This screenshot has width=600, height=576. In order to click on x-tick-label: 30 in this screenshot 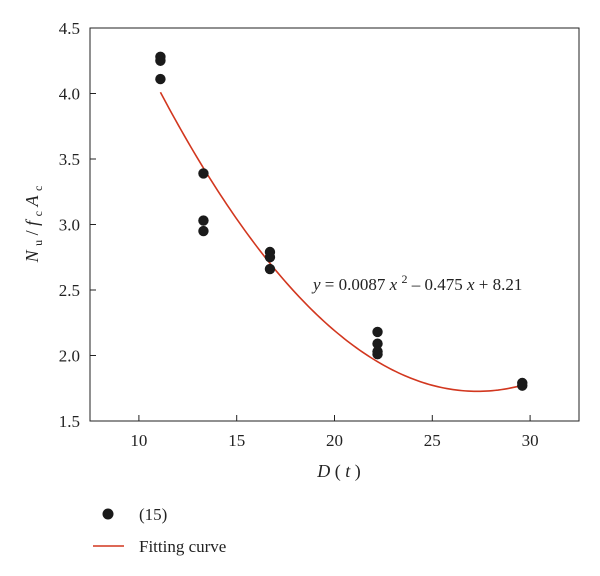, I will do `click(530, 440)`.